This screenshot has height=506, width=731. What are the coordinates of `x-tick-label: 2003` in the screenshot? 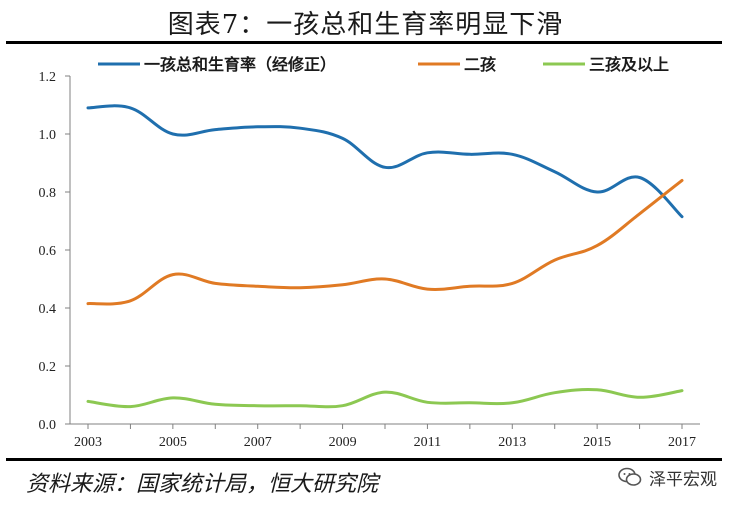 It's located at (88, 442).